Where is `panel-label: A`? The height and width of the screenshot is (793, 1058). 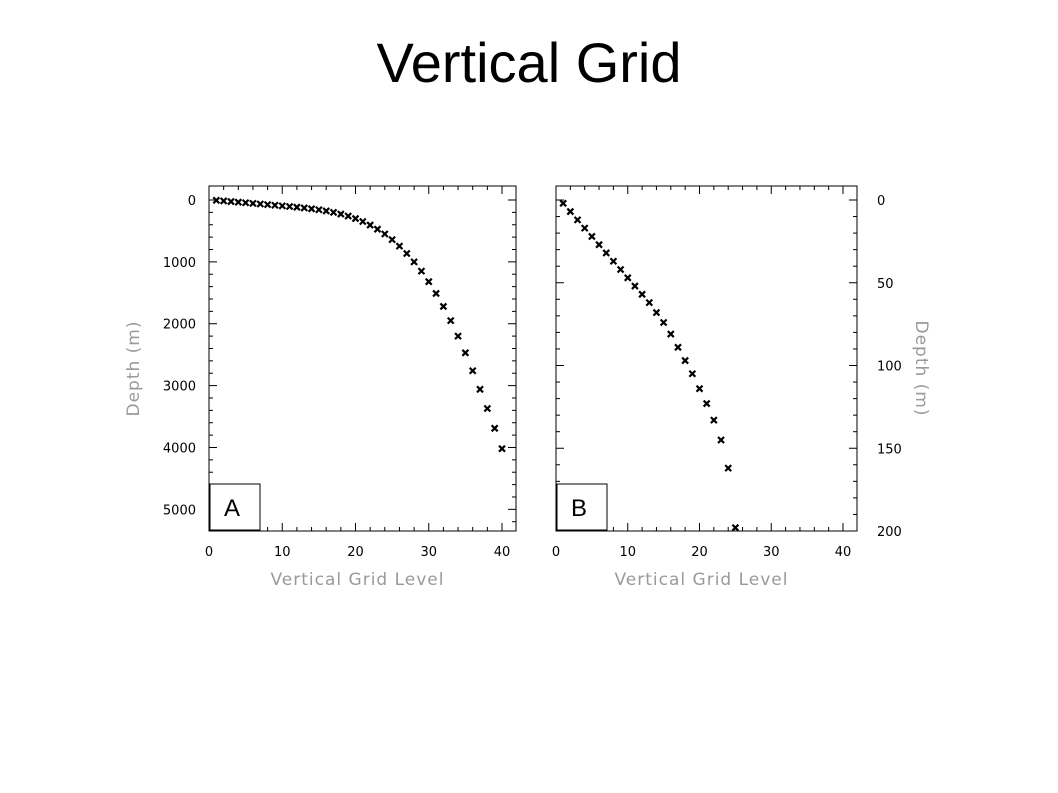
panel-label: A is located at coordinates (232, 508).